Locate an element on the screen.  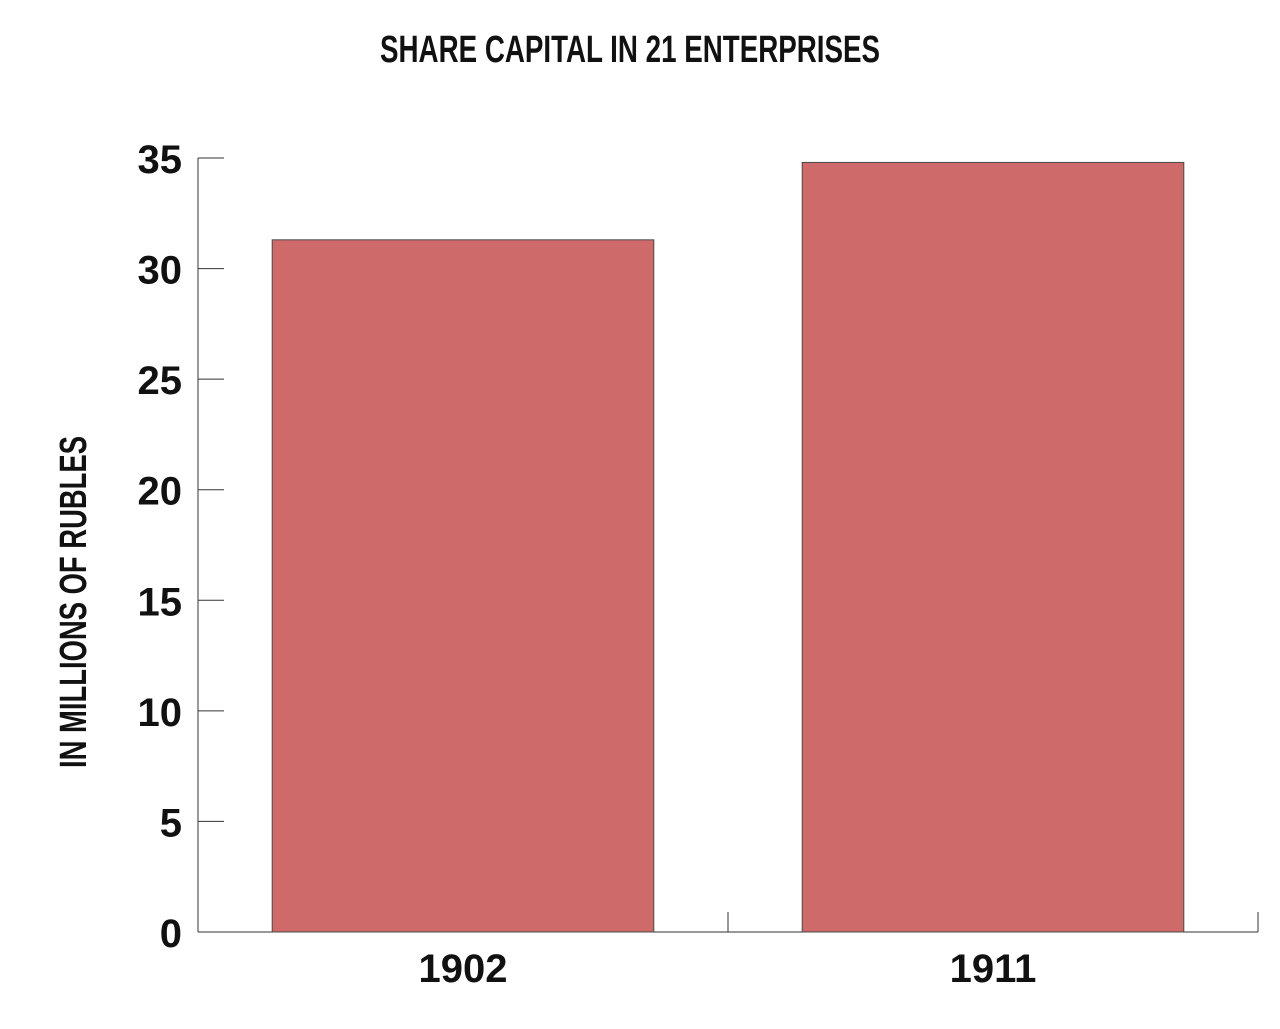
y-tick-label: 0 is located at coordinates (171, 934).